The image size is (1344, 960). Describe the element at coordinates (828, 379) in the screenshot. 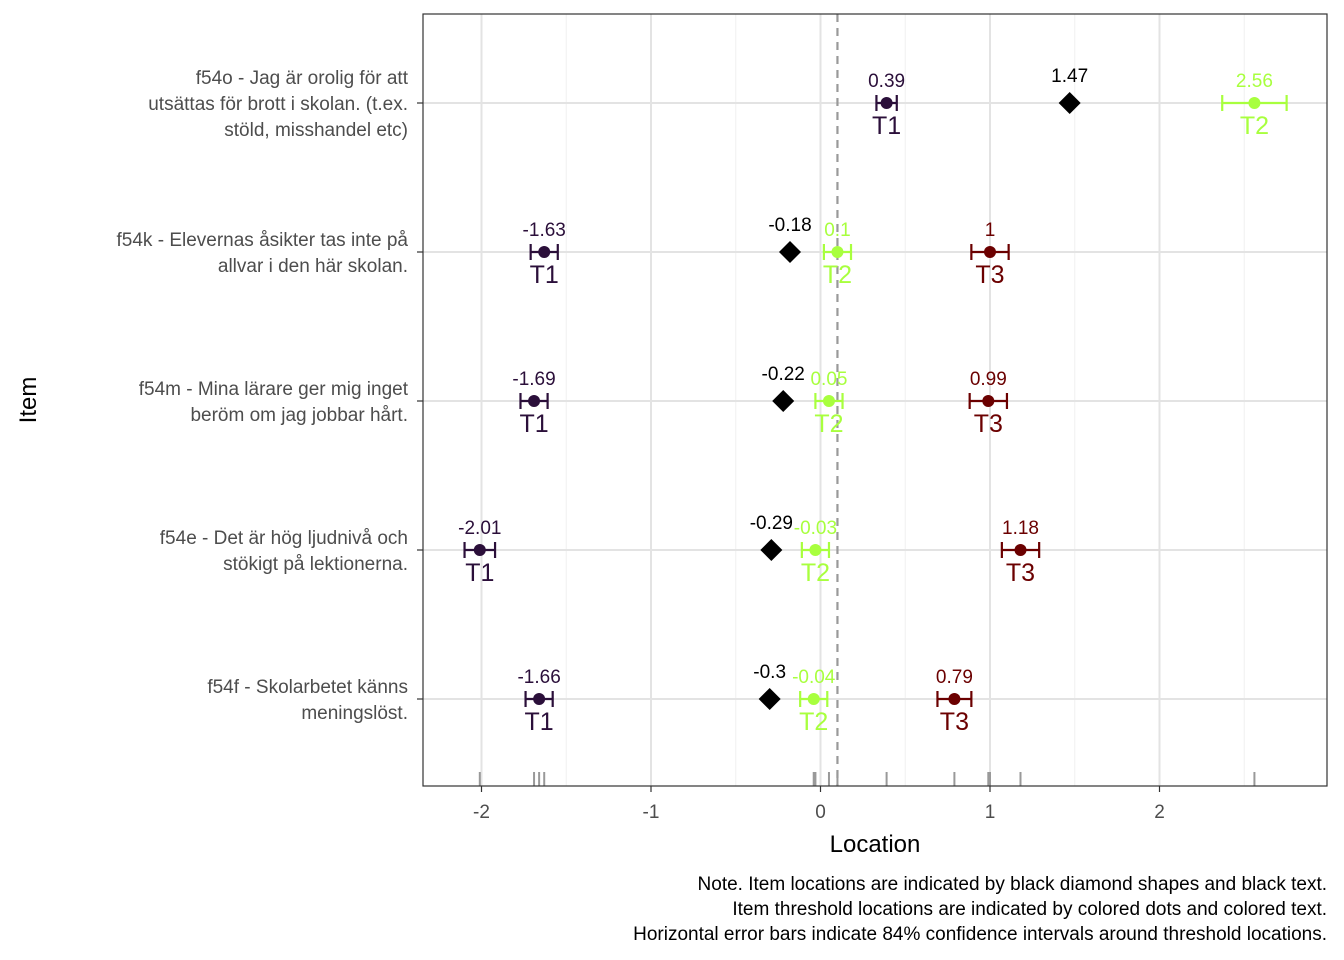

I see `threshold-value-label: 0.05` at that location.